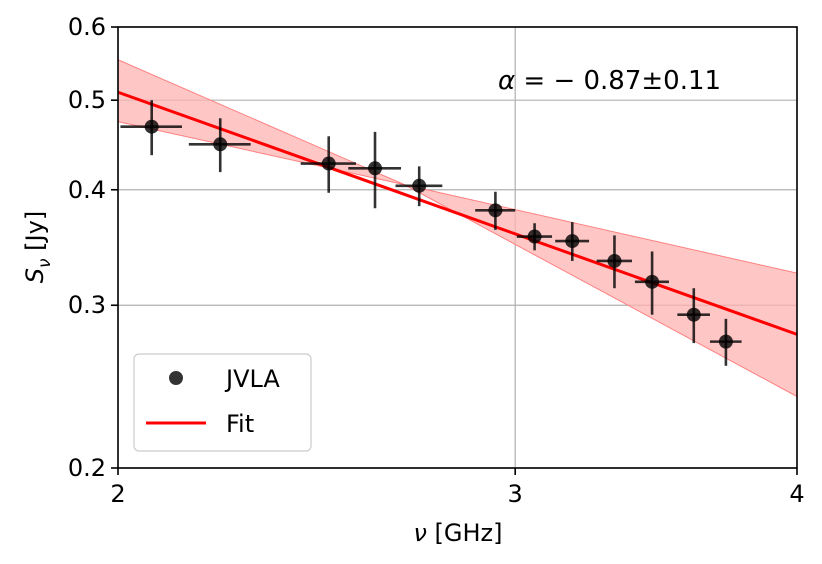 The width and height of the screenshot is (822, 564). What do you see at coordinates (87, 468) in the screenshot?
I see `y-tick-label: 0.2` at bounding box center [87, 468].